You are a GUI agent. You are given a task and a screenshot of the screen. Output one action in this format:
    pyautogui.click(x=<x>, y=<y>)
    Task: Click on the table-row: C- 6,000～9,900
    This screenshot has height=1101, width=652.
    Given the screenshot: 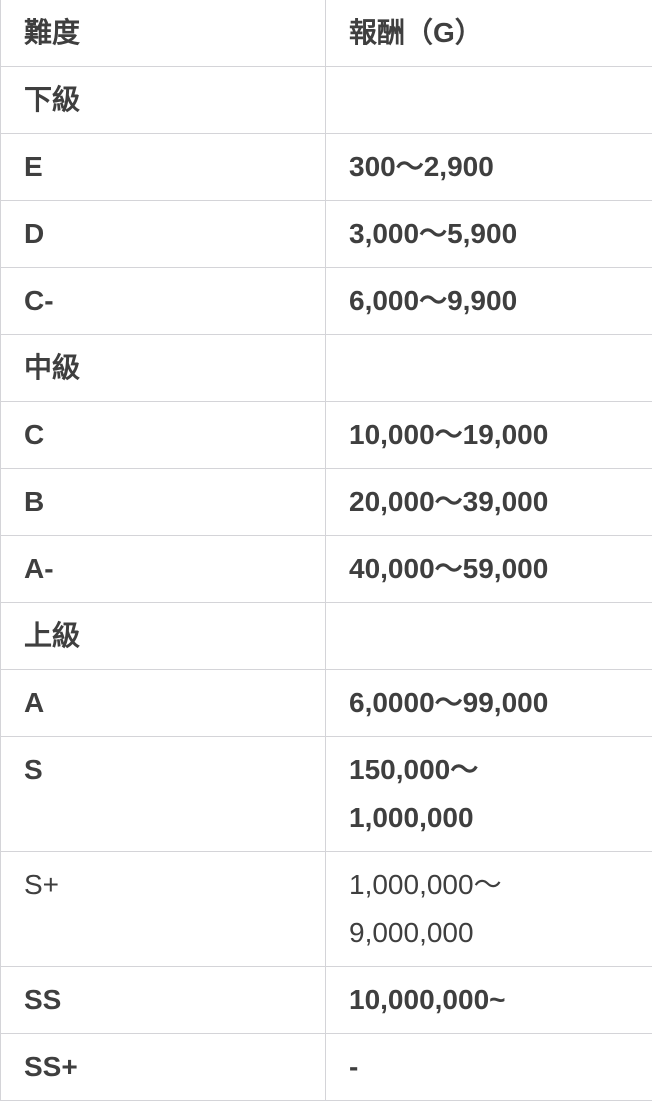 What is the action you would take?
    pyautogui.click(x=326, y=301)
    